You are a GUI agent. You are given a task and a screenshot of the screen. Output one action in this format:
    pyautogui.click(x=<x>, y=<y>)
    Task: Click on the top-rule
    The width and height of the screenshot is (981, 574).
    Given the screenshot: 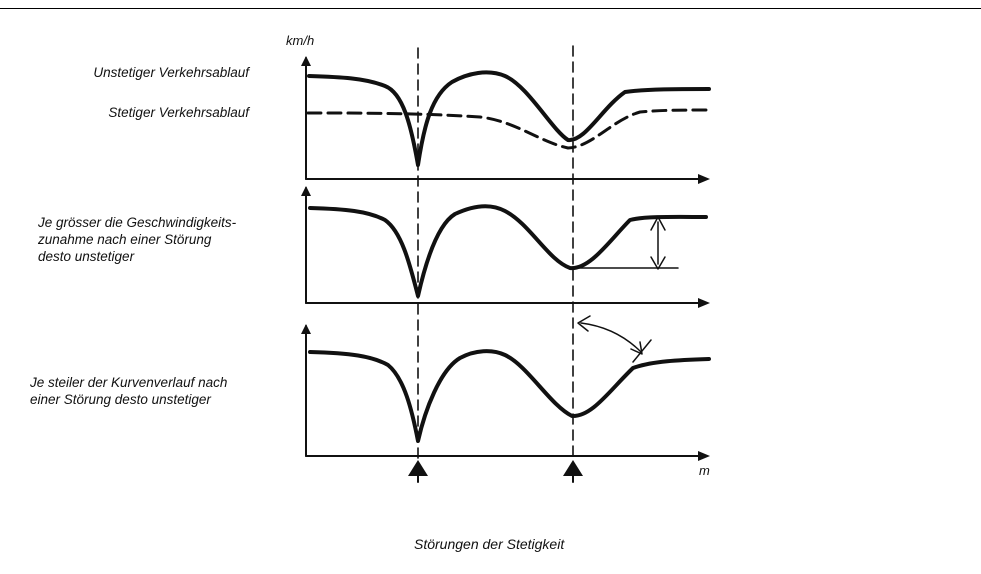 What is the action you would take?
    pyautogui.click(x=490, y=8)
    